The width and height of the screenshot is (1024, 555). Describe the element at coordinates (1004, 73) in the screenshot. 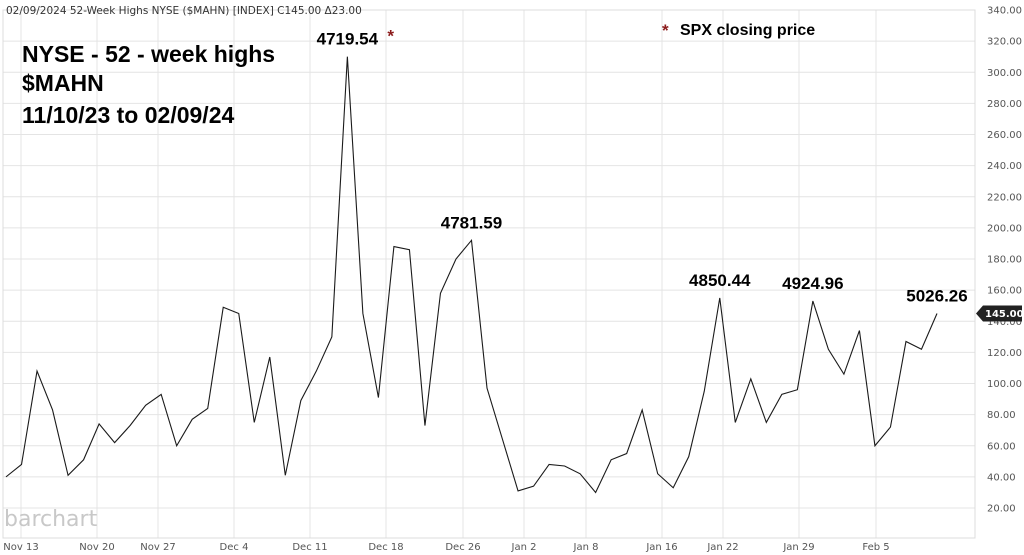

I see `y-tick-label: 300.00` at that location.